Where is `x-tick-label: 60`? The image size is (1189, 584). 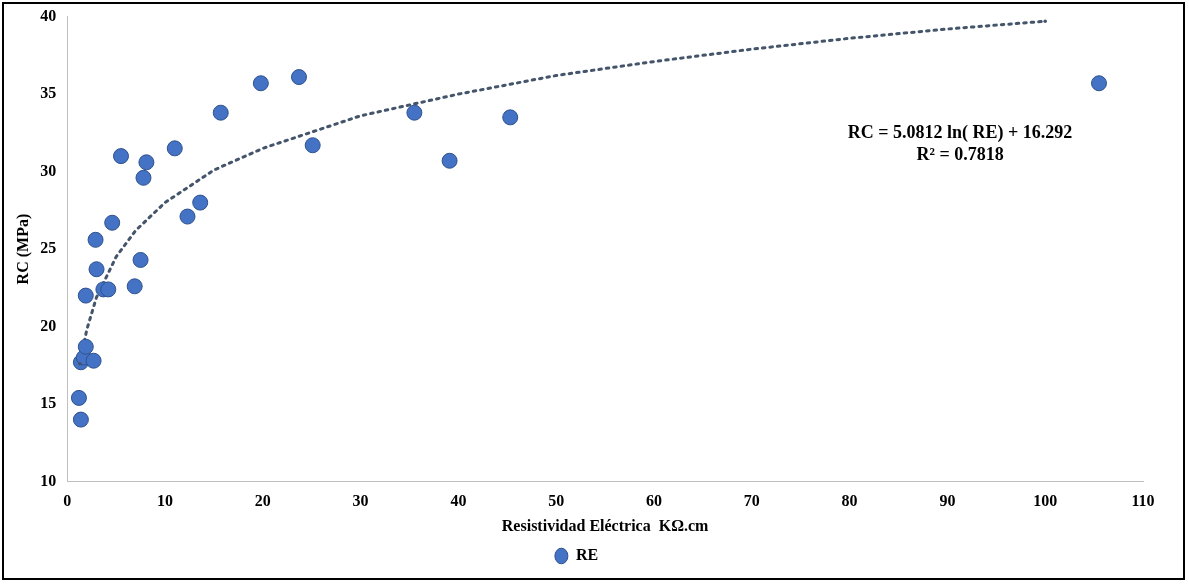 x-tick-label: 60 is located at coordinates (654, 501).